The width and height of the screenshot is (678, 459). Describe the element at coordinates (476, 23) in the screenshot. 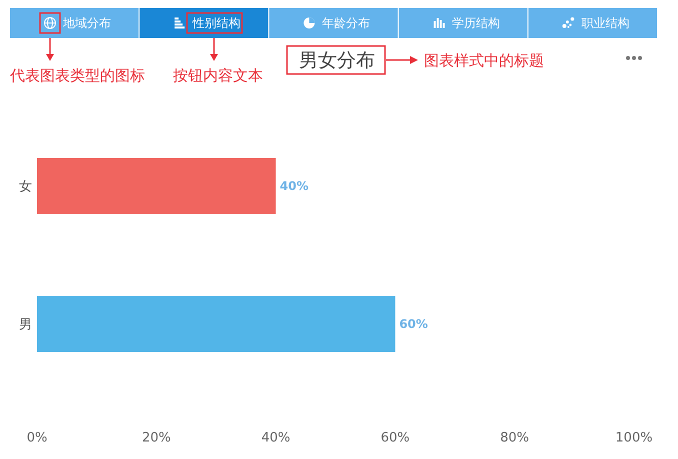

I see `text: 学历结构` at that location.